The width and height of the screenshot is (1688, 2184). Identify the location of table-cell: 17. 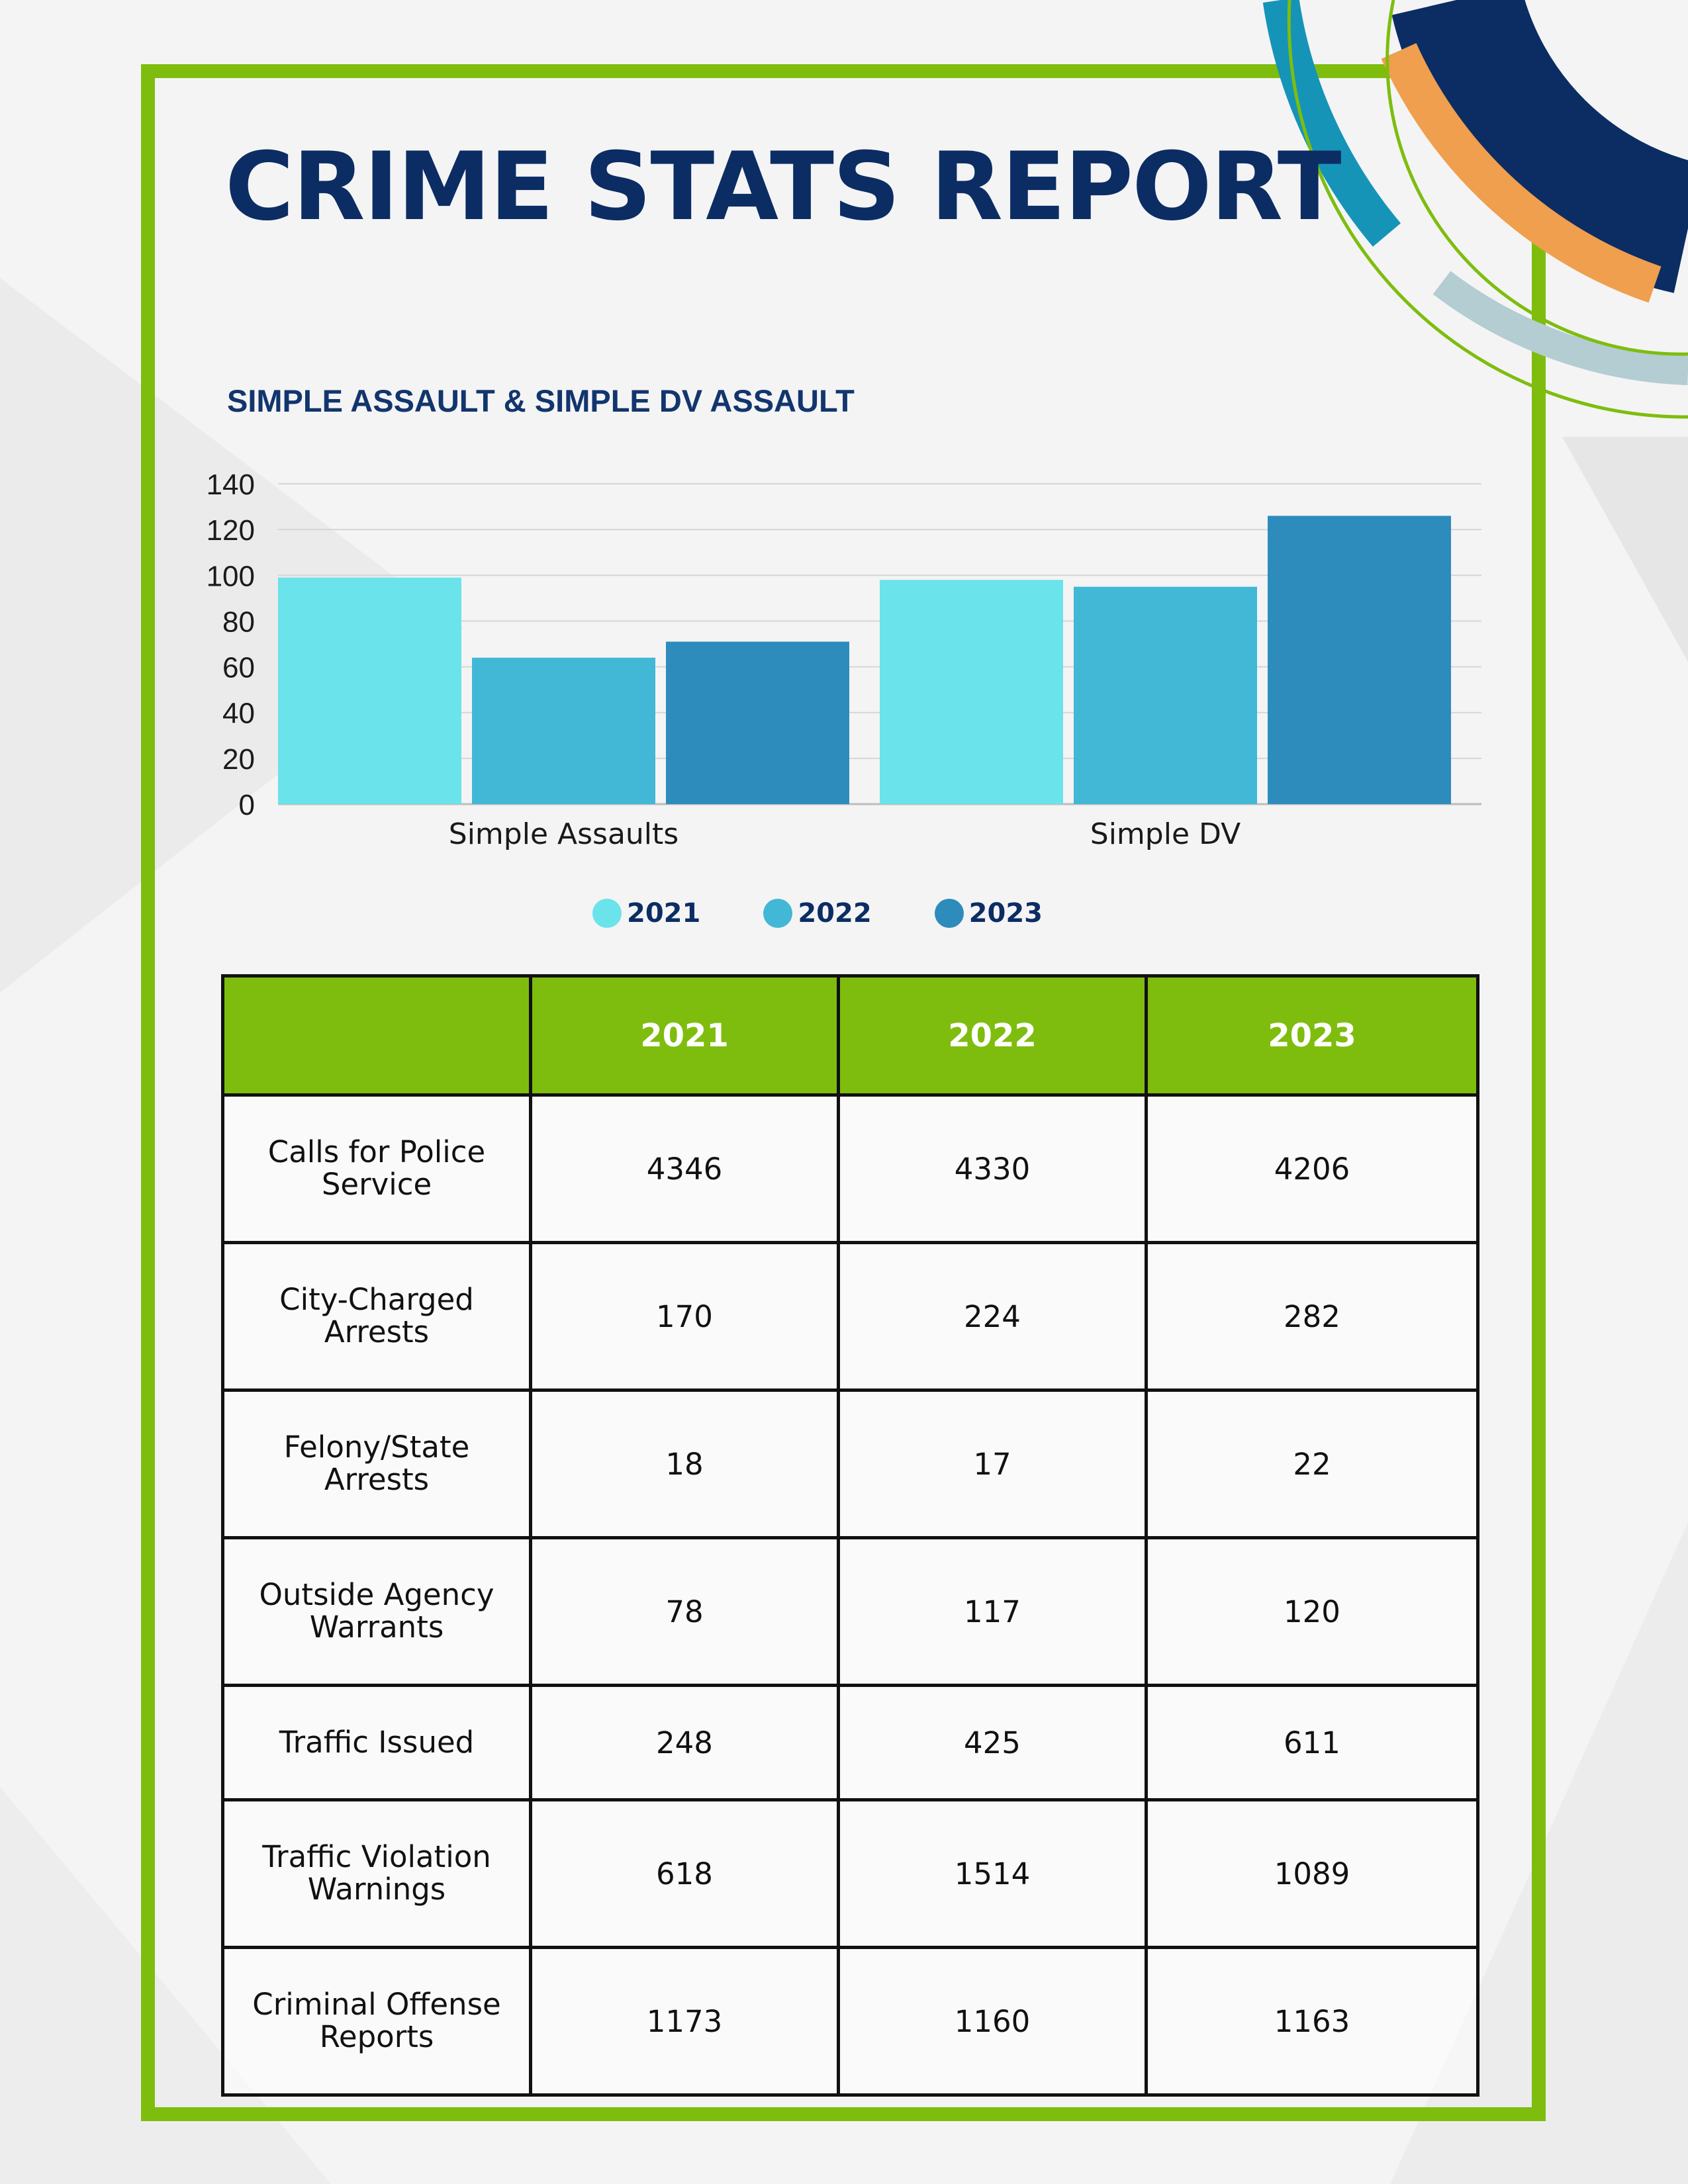
(992, 1464).